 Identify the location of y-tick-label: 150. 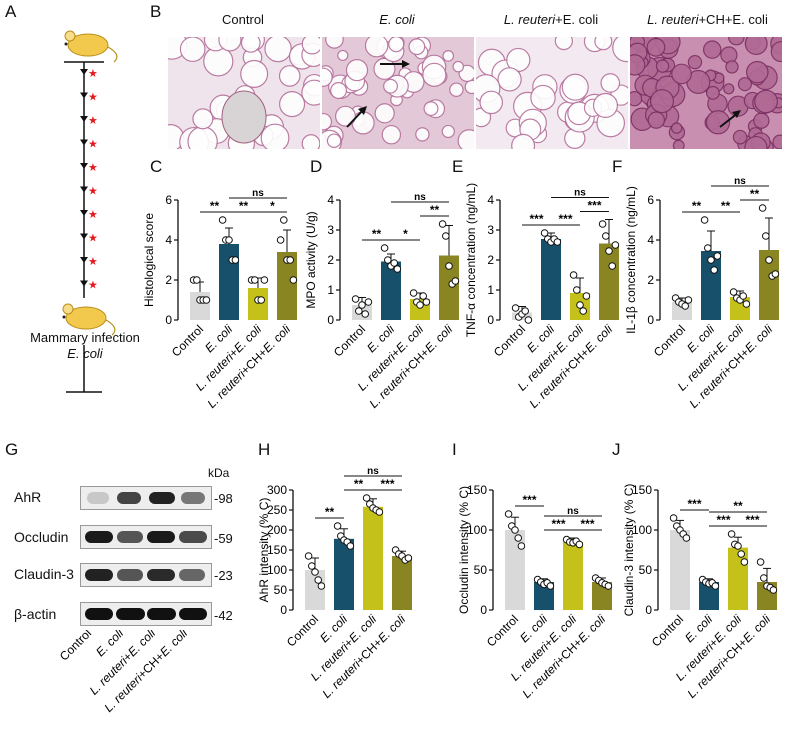
(477, 490).